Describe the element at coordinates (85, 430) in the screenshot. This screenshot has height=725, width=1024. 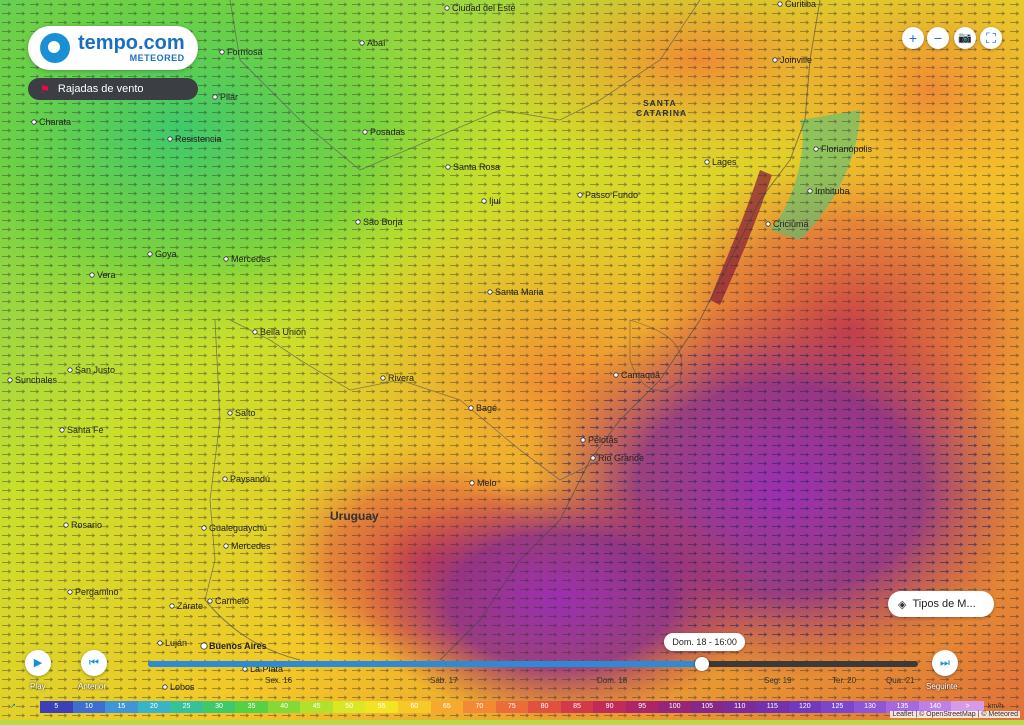
I see `city-label: Santa Fe` at that location.